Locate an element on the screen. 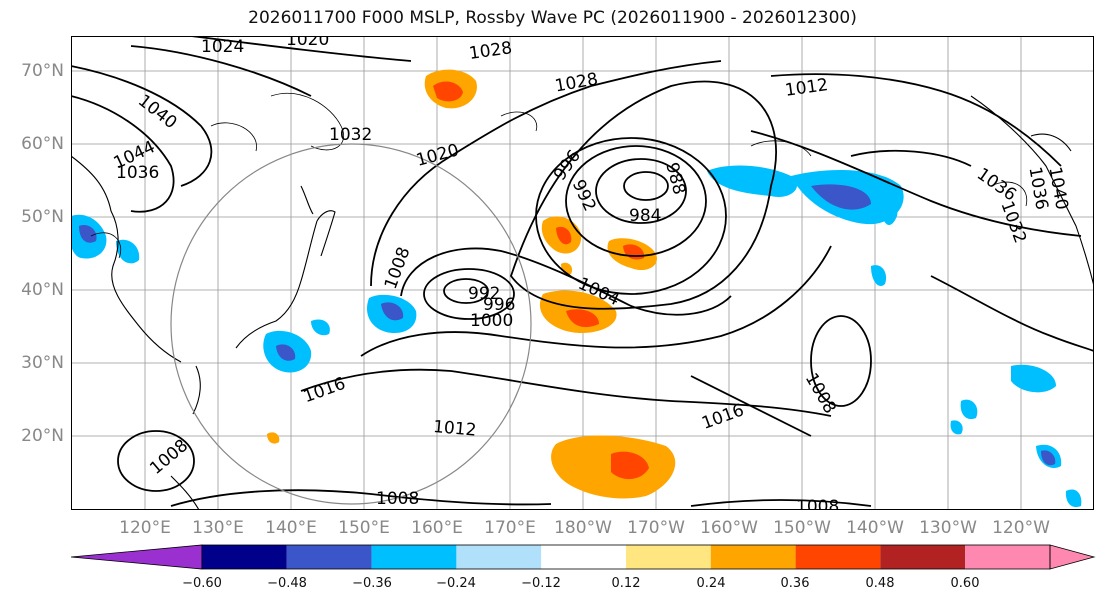  lat-label-50n: 50°N is located at coordinates (42, 217).